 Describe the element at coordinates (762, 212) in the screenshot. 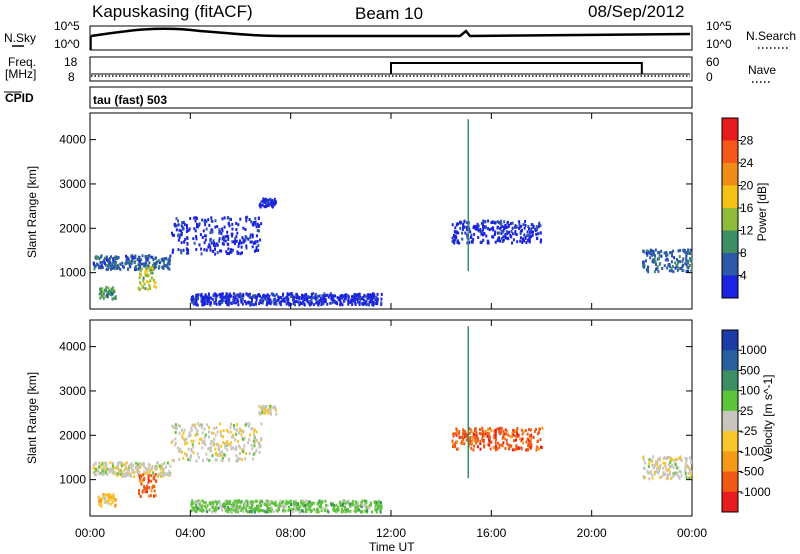

I see `power-colorbar-label: Power [dB]` at that location.